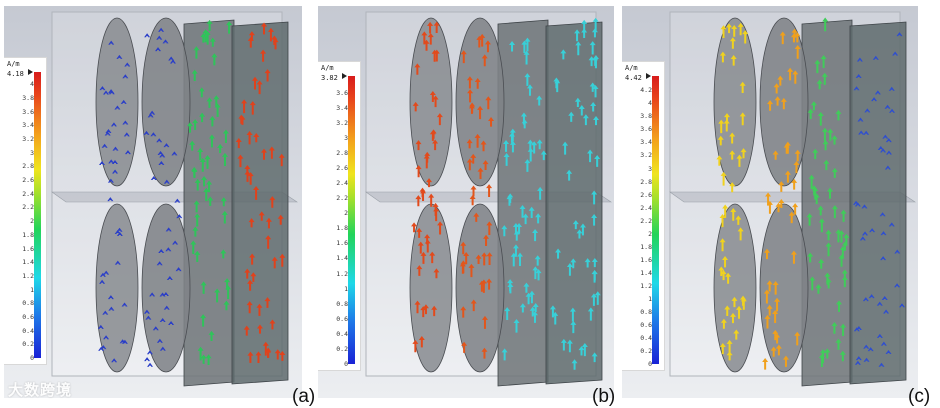  I want to click on legend-tick-label: 2.4, so click(342, 183).